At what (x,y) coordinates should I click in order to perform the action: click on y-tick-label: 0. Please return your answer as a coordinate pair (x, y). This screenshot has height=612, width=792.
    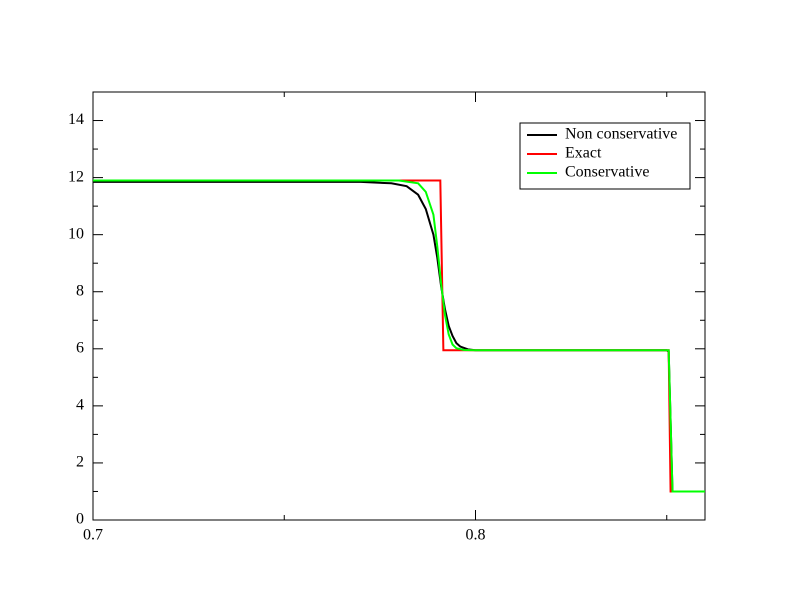
    Looking at the image, I should click on (80, 519).